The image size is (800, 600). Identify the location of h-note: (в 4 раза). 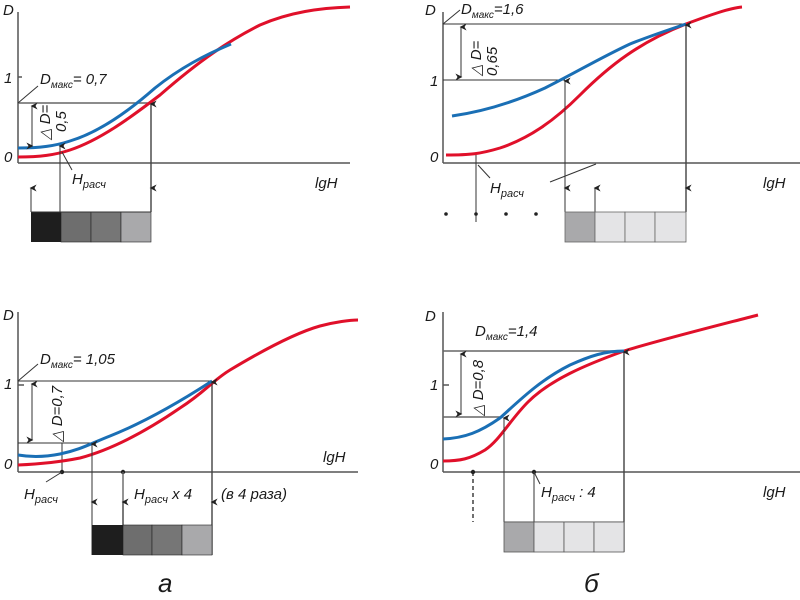
(254, 494).